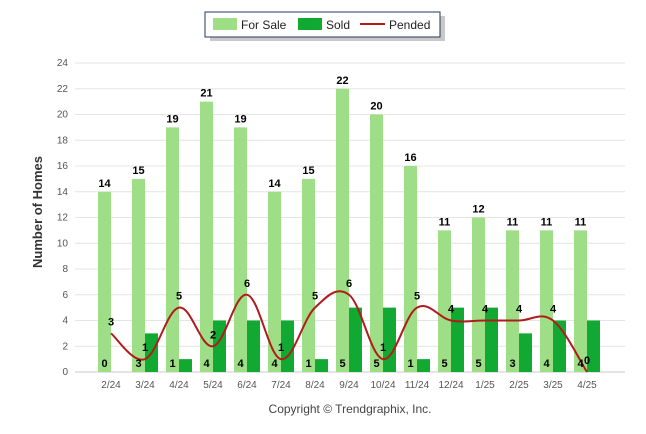 Image resolution: width=646 pixels, height=434 pixels. What do you see at coordinates (376, 107) in the screenshot?
I see `label-for-sale: 20` at bounding box center [376, 107].